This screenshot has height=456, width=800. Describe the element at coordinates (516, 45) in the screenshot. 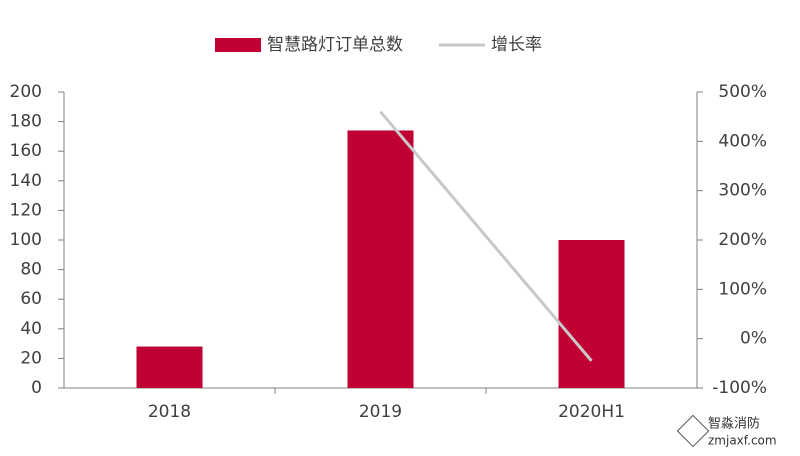

I see `legend-label: 增长率` at that location.